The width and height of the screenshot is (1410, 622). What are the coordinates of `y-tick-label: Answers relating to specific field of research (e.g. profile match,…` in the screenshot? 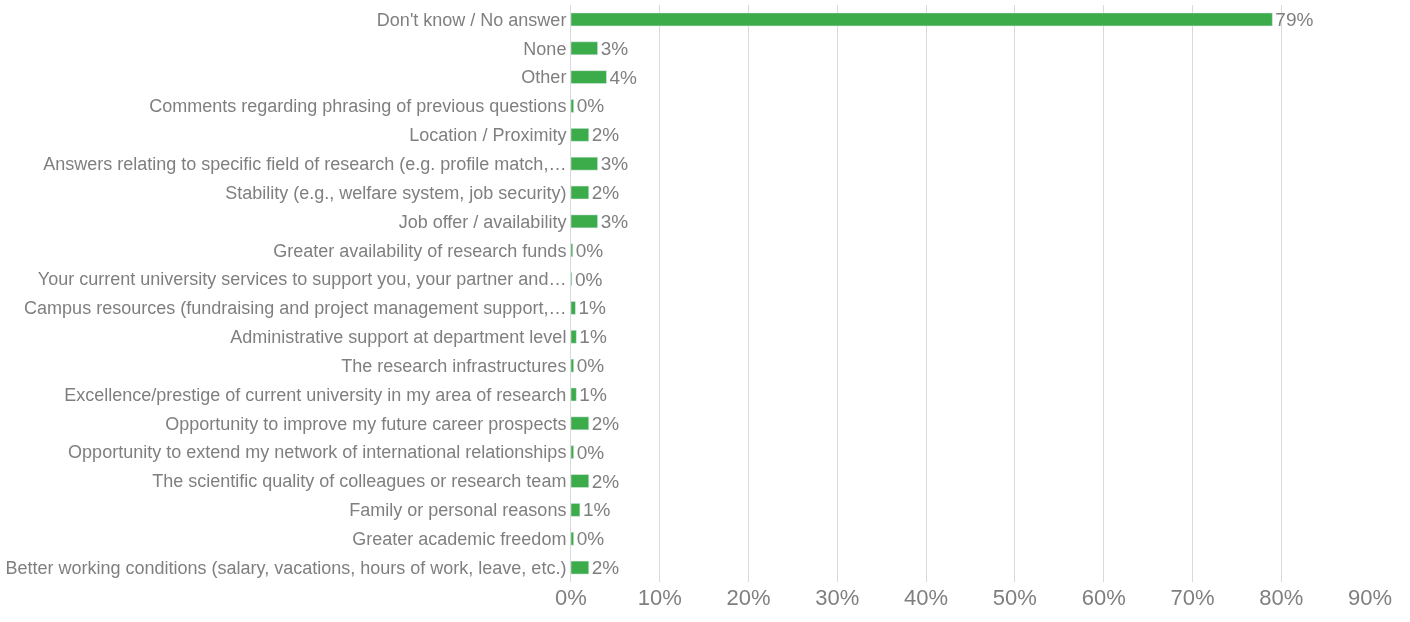 It's located at (305, 163).